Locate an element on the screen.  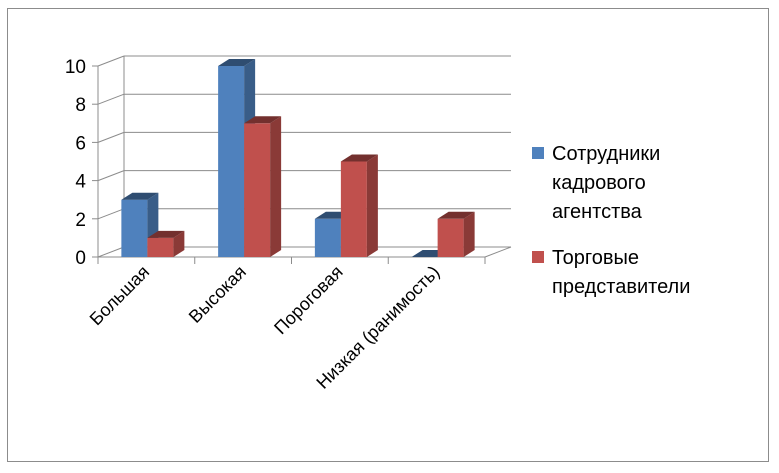
y-tick-label: 2 is located at coordinates (80, 220).